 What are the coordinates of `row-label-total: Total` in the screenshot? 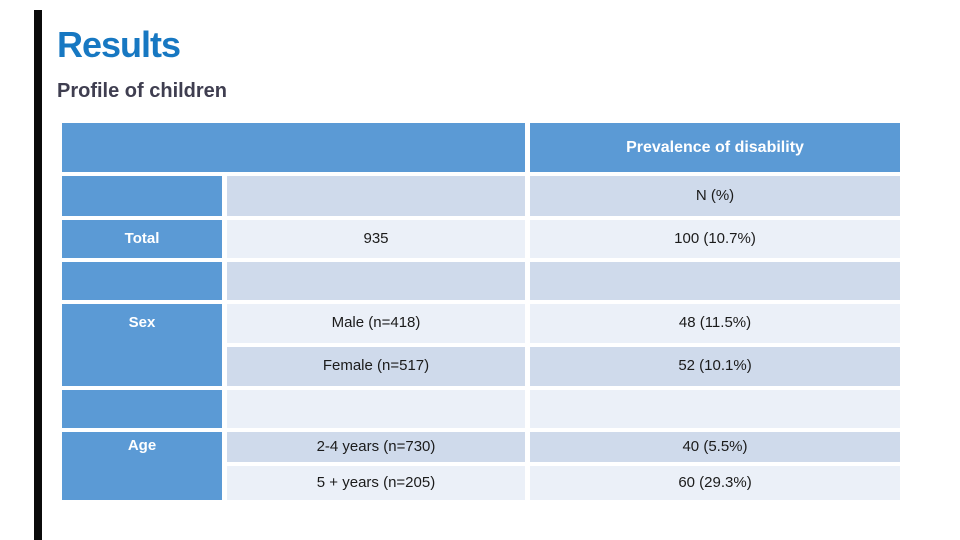 It's located at (142, 239).